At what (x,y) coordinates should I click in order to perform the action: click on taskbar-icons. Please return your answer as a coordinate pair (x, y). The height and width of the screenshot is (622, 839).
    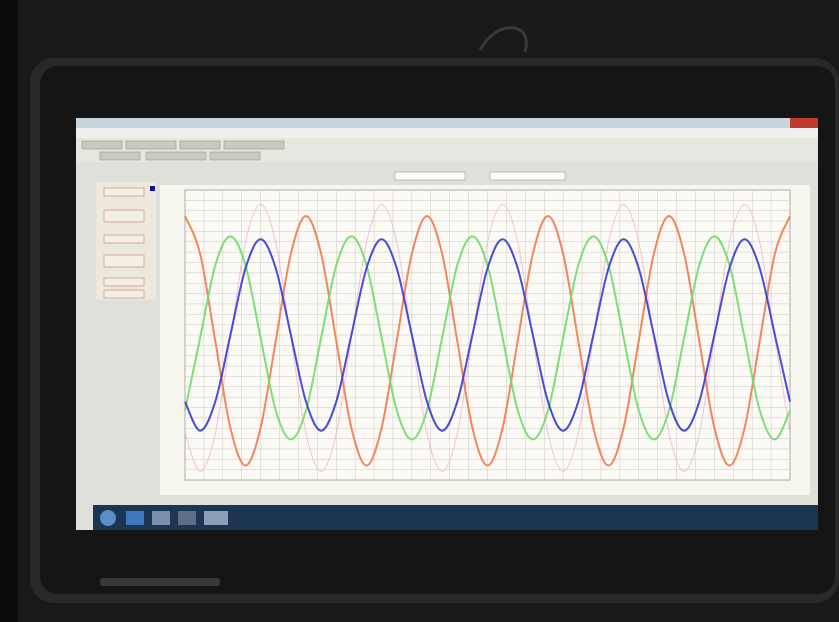
    Looking at the image, I should click on (164, 518).